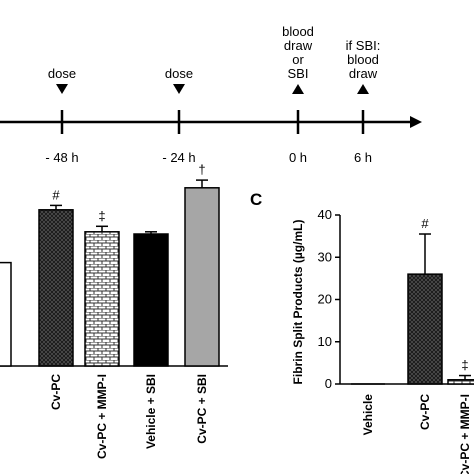  I want to click on timeline-time-label: 0 h, so click(298, 157).